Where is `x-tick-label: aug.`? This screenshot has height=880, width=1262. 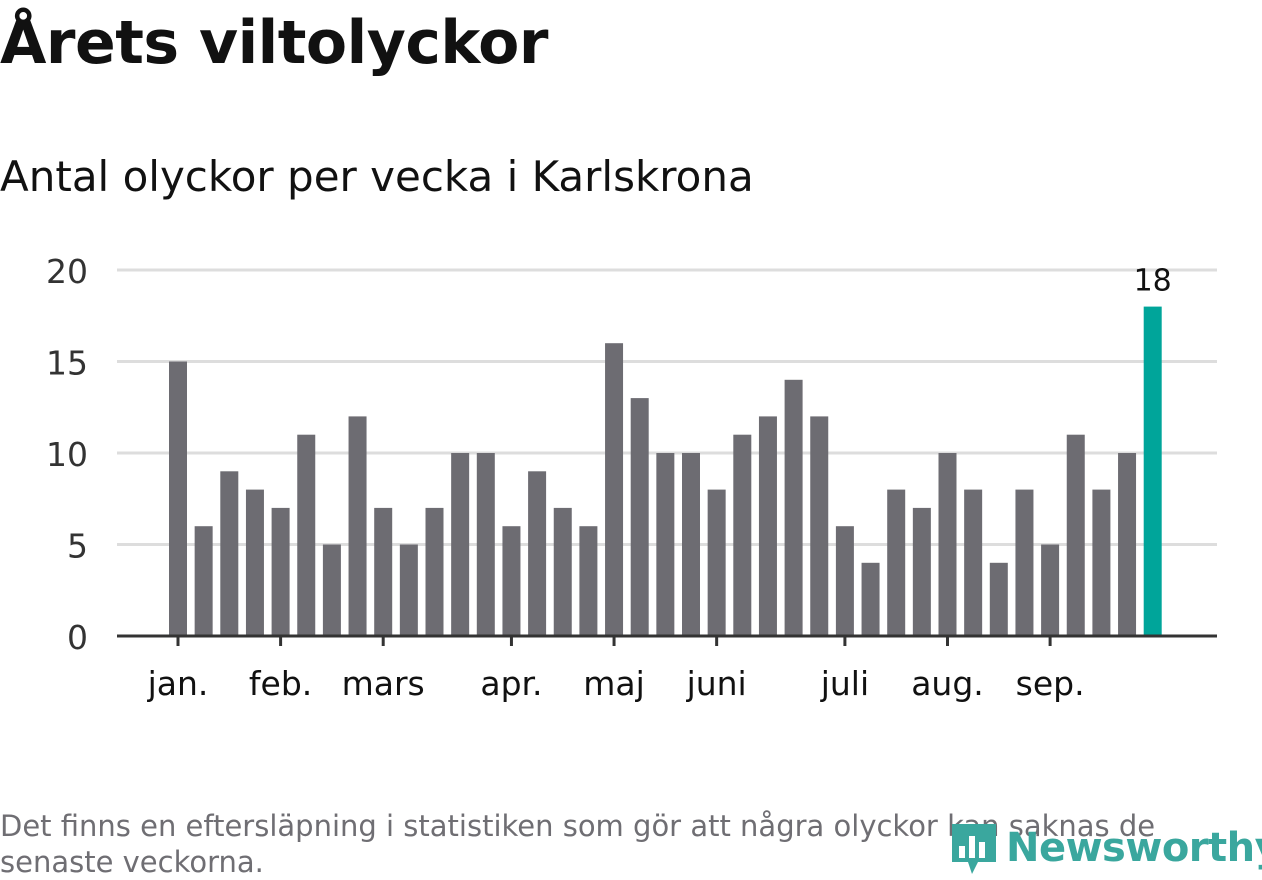
x-tick-label: aug. is located at coordinates (947, 683).